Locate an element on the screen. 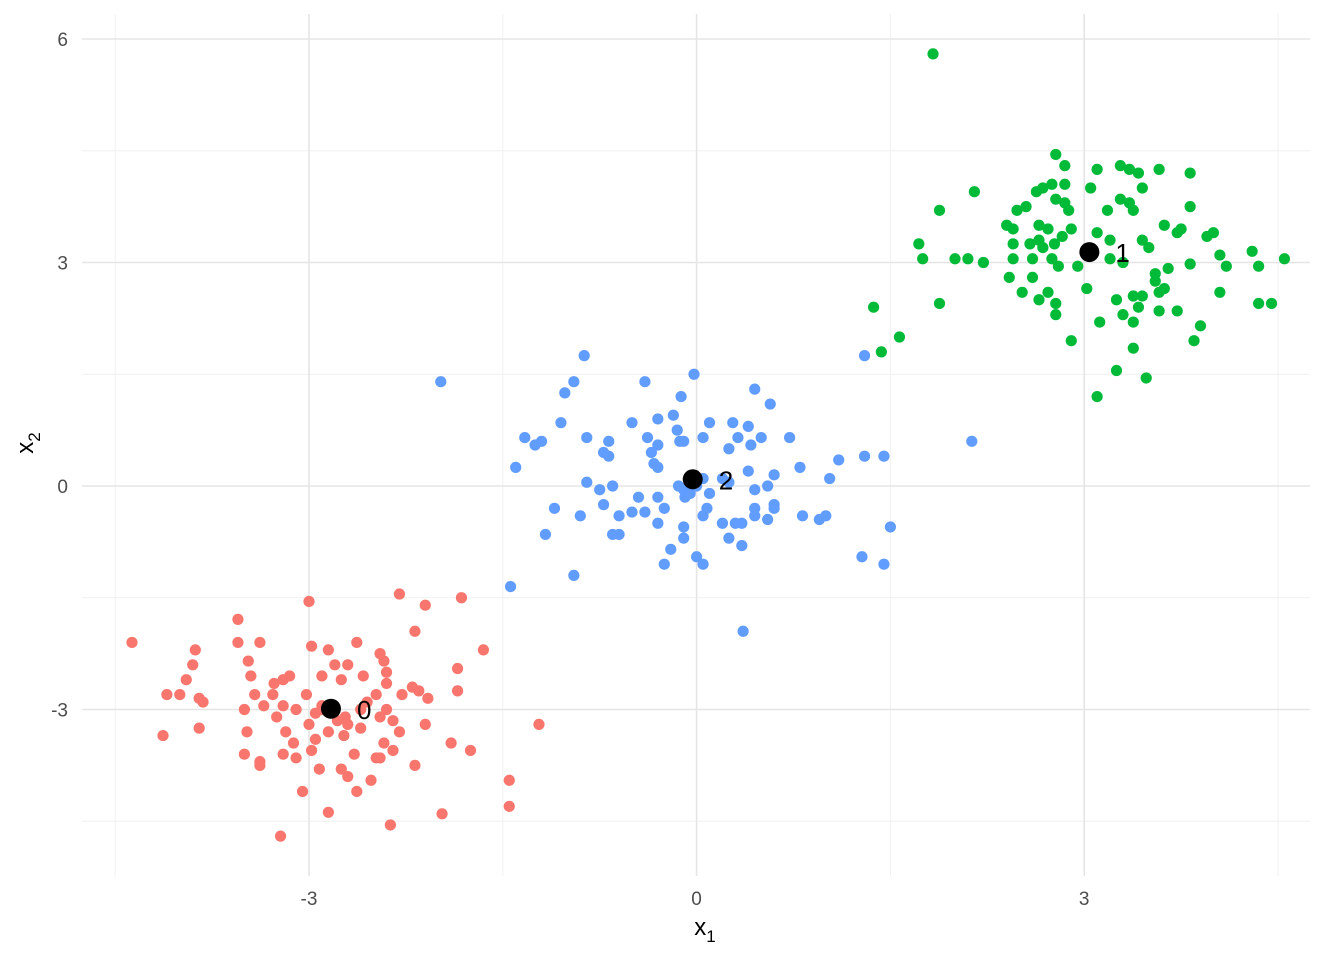  y-axis-title-main: x is located at coordinates (25, 448).